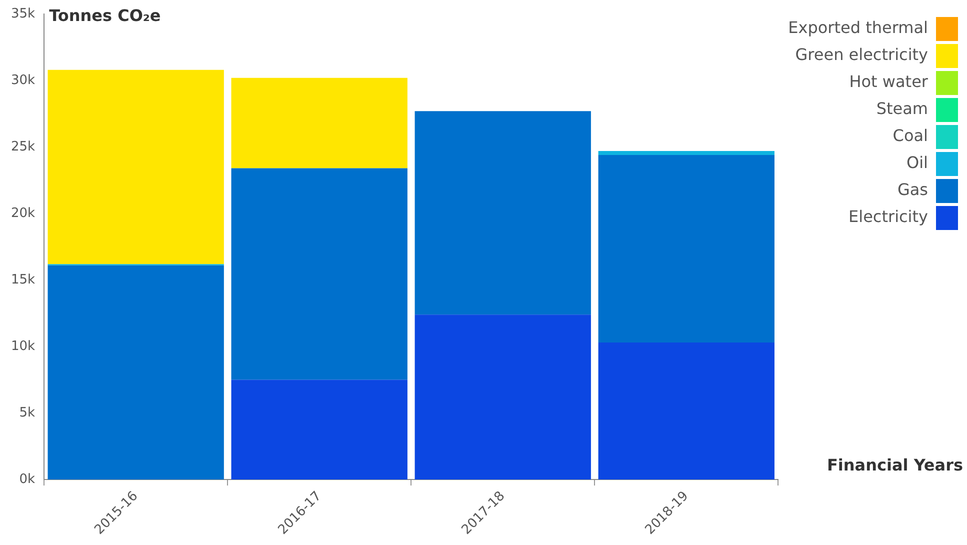 The width and height of the screenshot is (967, 545). Describe the element at coordinates (888, 82) in the screenshot. I see `legend-label: Hot water` at that location.